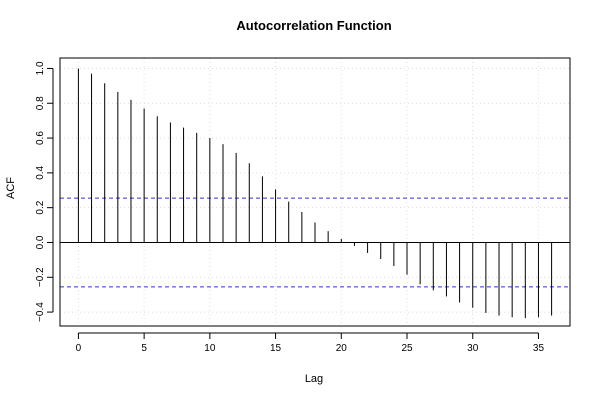 Image resolution: width=599 pixels, height=400 pixels. I want to click on y-tick-label: 0.8, so click(40, 103).